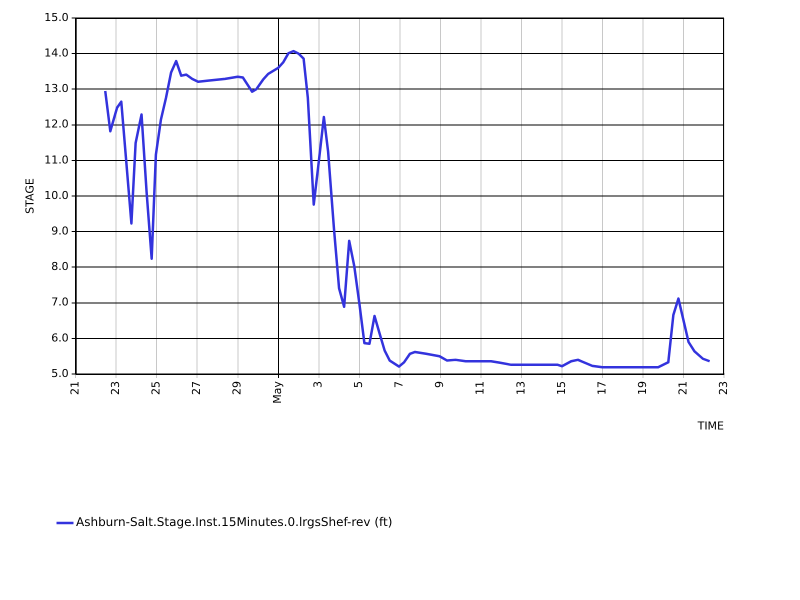 The image size is (800, 600). What do you see at coordinates (56, 89) in the screenshot?
I see `y-tick-label: 13.0` at bounding box center [56, 89].